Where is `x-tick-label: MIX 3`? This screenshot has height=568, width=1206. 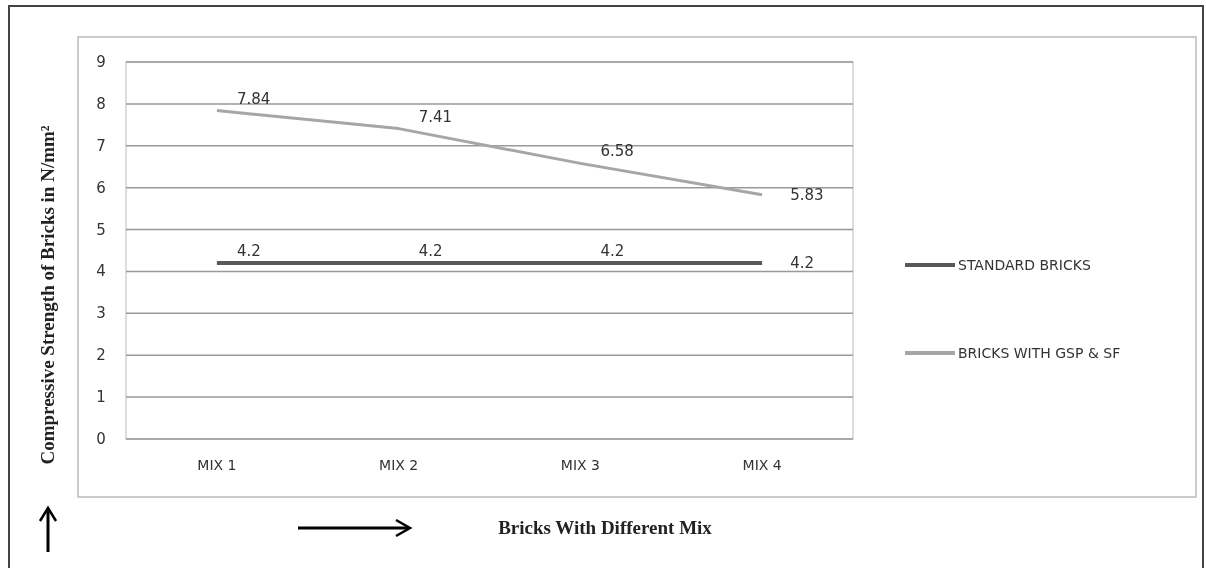
x-tick-label: MIX 3 is located at coordinates (580, 465).